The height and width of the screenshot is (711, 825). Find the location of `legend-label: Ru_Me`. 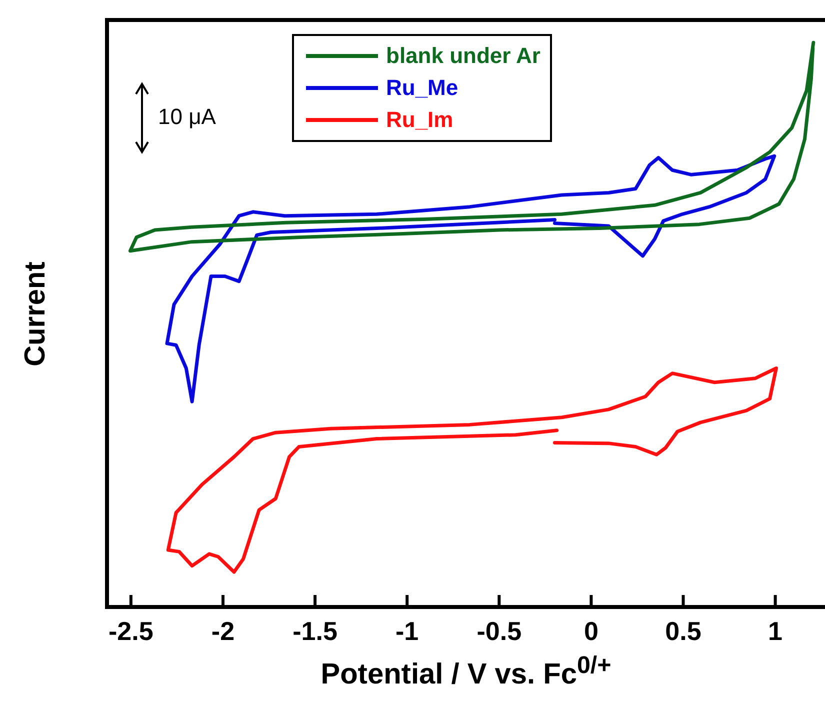

legend-label: Ru_Me is located at coordinates (422, 88).